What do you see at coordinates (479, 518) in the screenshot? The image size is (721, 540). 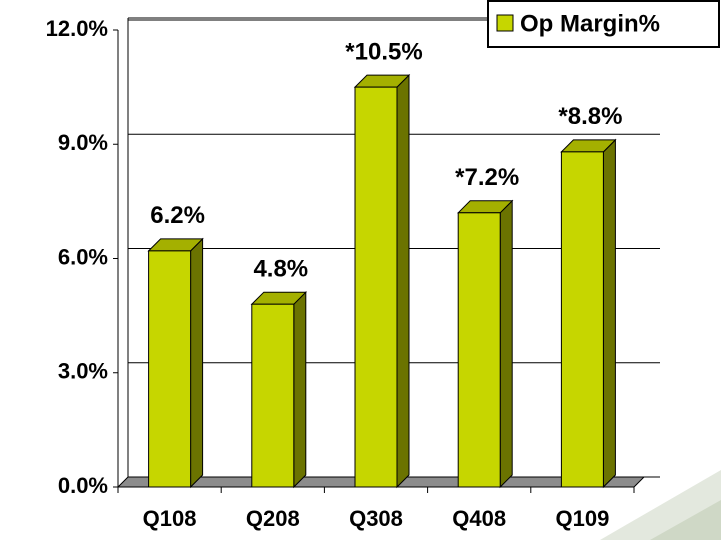 I see `x-tick-label: Q408` at bounding box center [479, 518].